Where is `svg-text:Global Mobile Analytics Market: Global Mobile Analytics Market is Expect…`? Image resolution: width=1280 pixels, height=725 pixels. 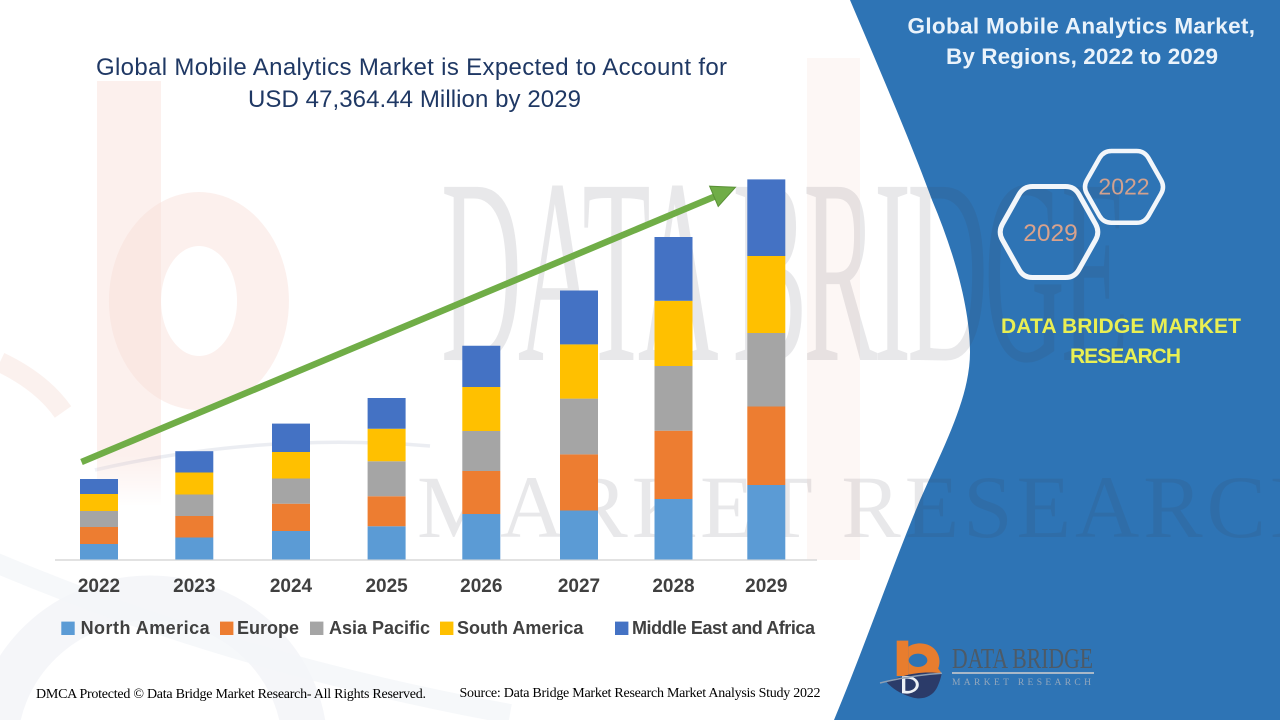
svg-text:Global Mobile Analytics Market: Global Mobile Analytics Market is Expect… is located at coordinates (411, 67).